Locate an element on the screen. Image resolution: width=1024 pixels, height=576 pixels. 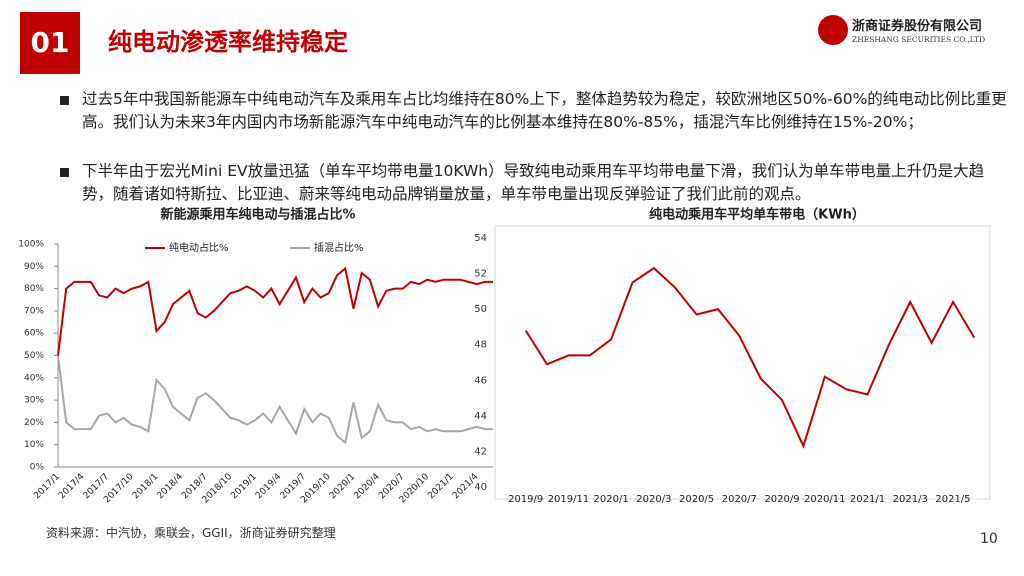
chart-title: 新能源乘用车纯电动与插混占比% is located at coordinates (257, 215).